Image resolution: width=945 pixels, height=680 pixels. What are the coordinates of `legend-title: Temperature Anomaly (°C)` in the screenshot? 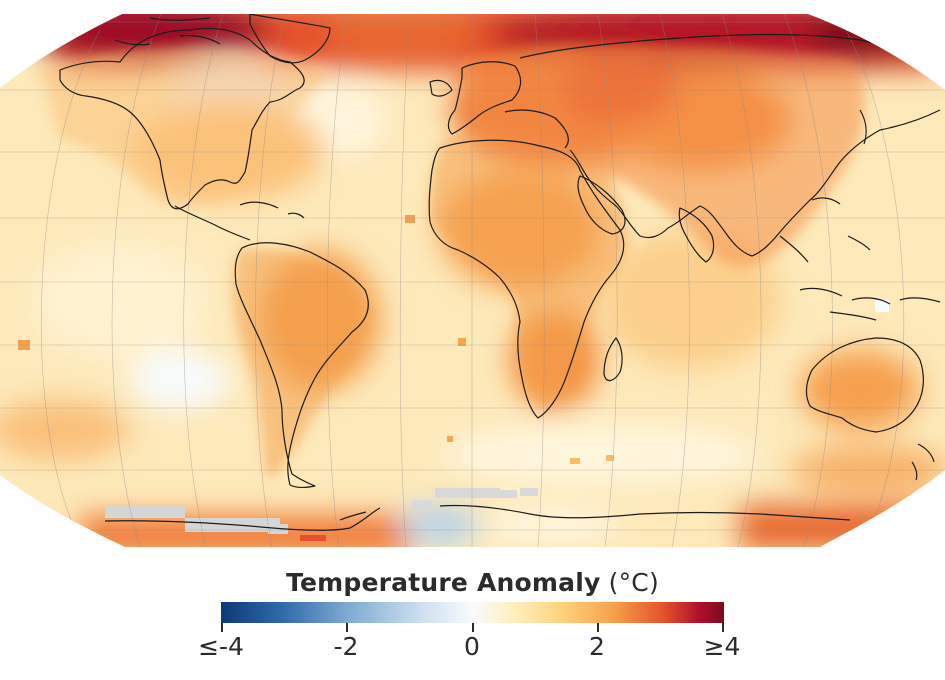 It's located at (472, 582).